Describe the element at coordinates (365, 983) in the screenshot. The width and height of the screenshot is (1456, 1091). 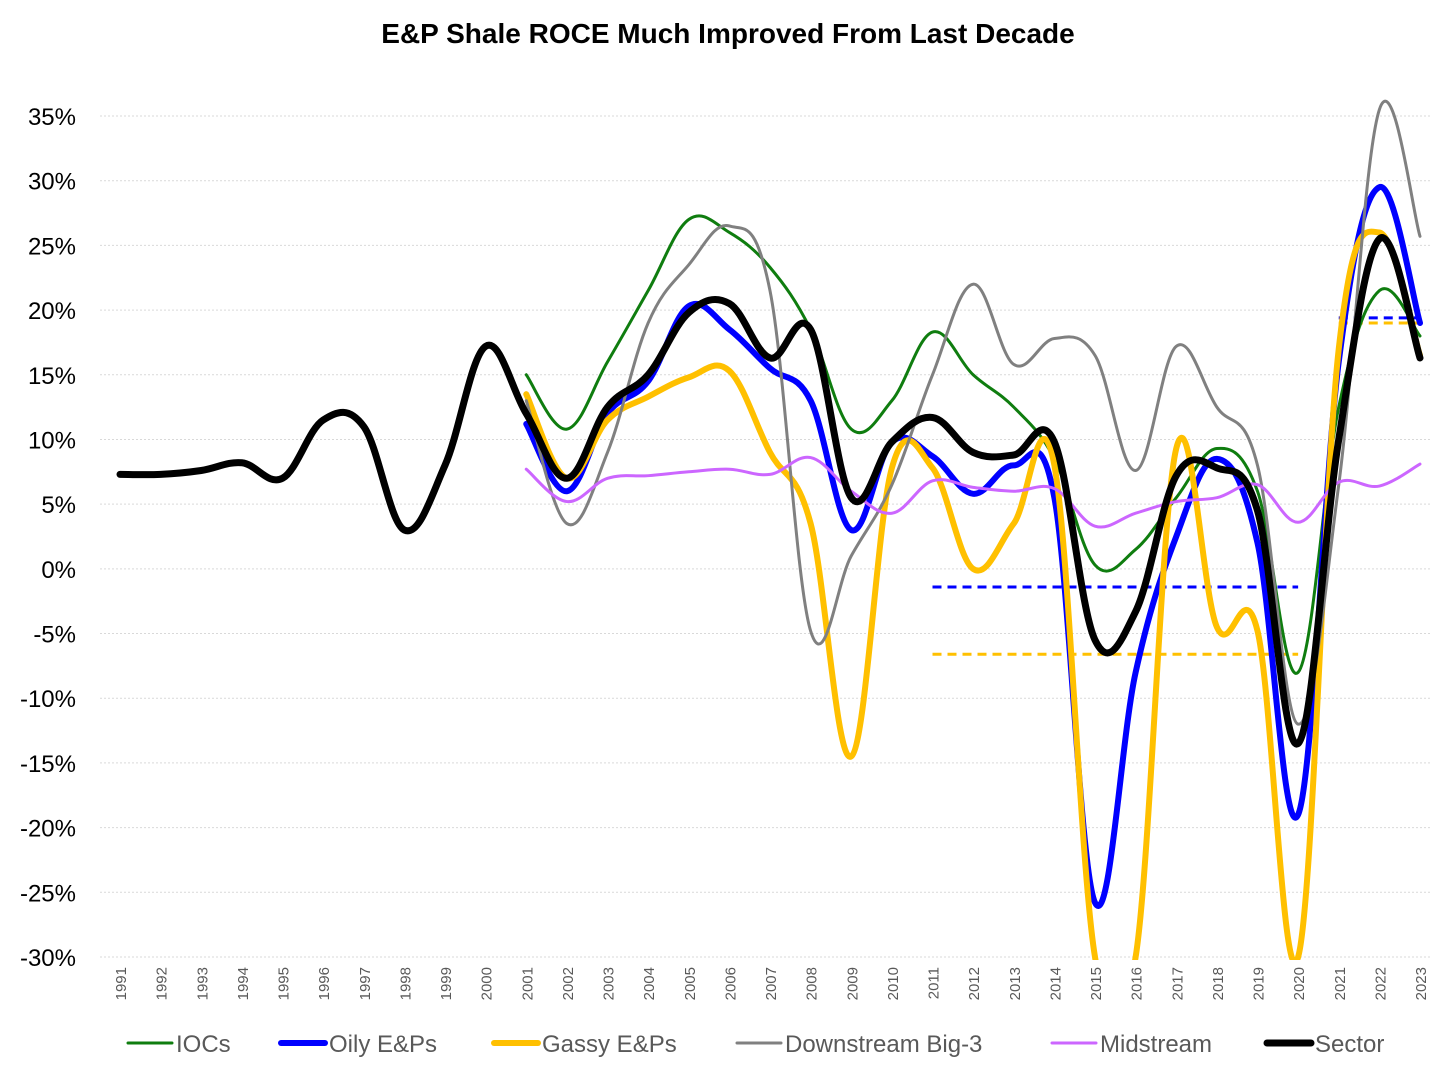
I see `x-tick-label: 1997` at that location.